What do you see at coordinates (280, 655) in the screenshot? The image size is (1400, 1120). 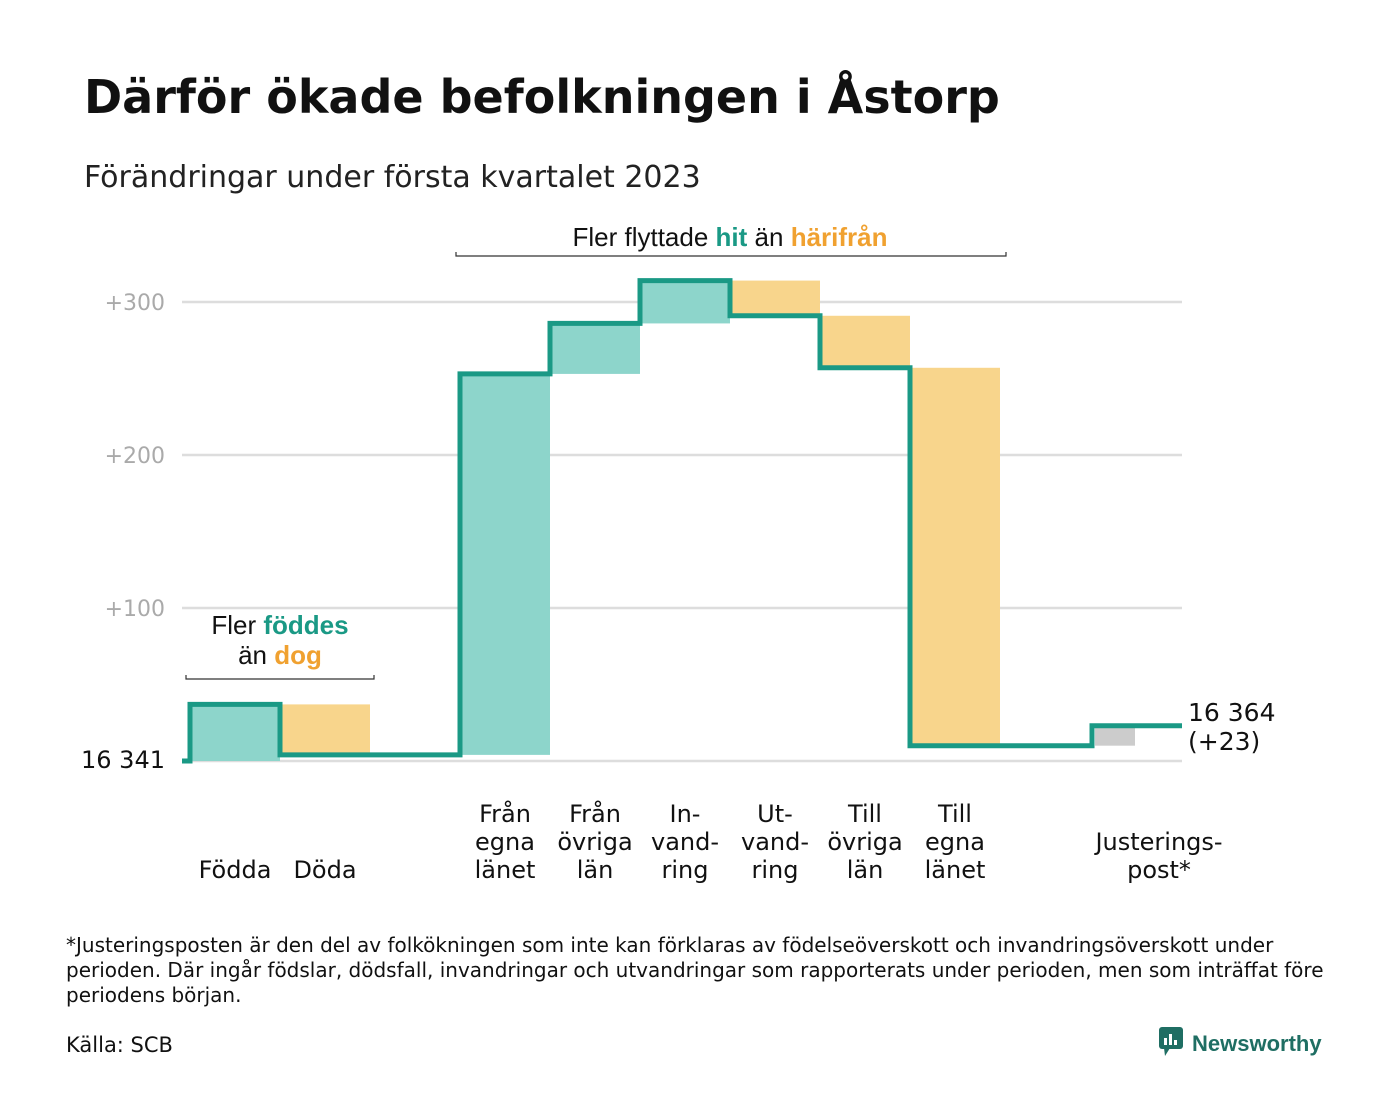 I see `annotation-births-line2: än dog` at bounding box center [280, 655].